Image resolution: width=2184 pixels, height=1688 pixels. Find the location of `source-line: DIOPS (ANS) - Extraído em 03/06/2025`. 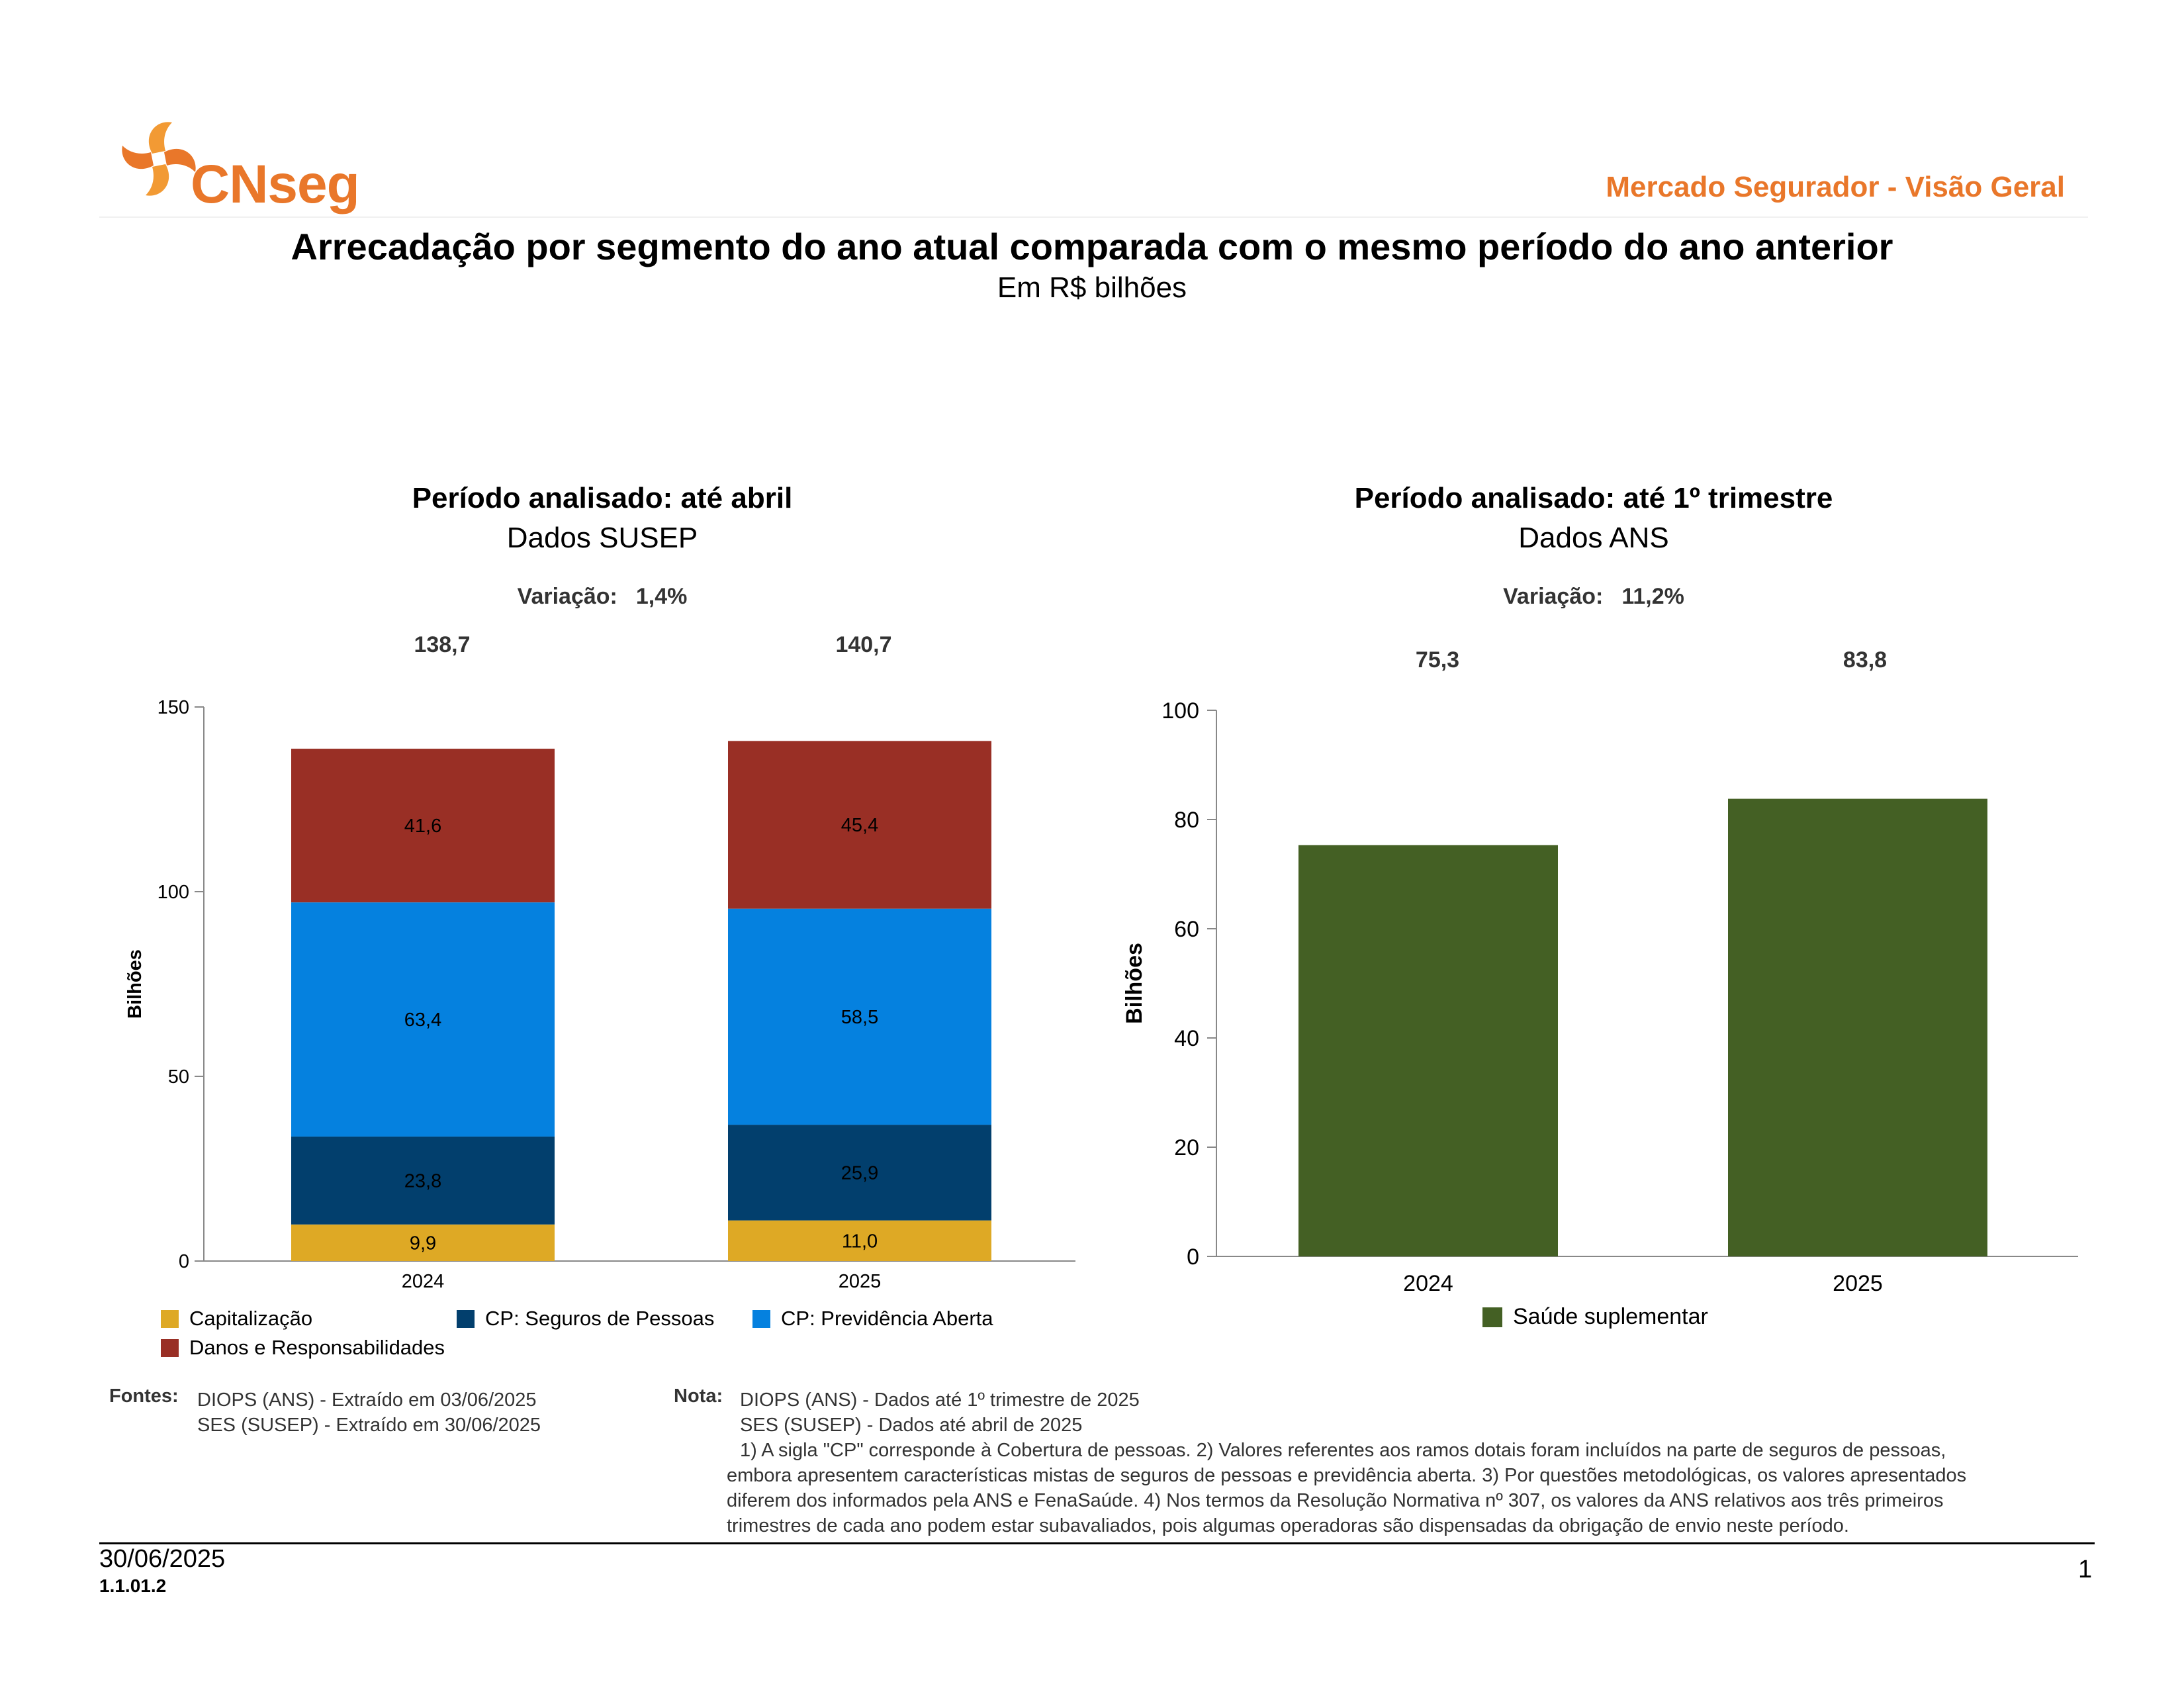

source-line: DIOPS (ANS) - Extraído em 03/06/2025 is located at coordinates (367, 1400).